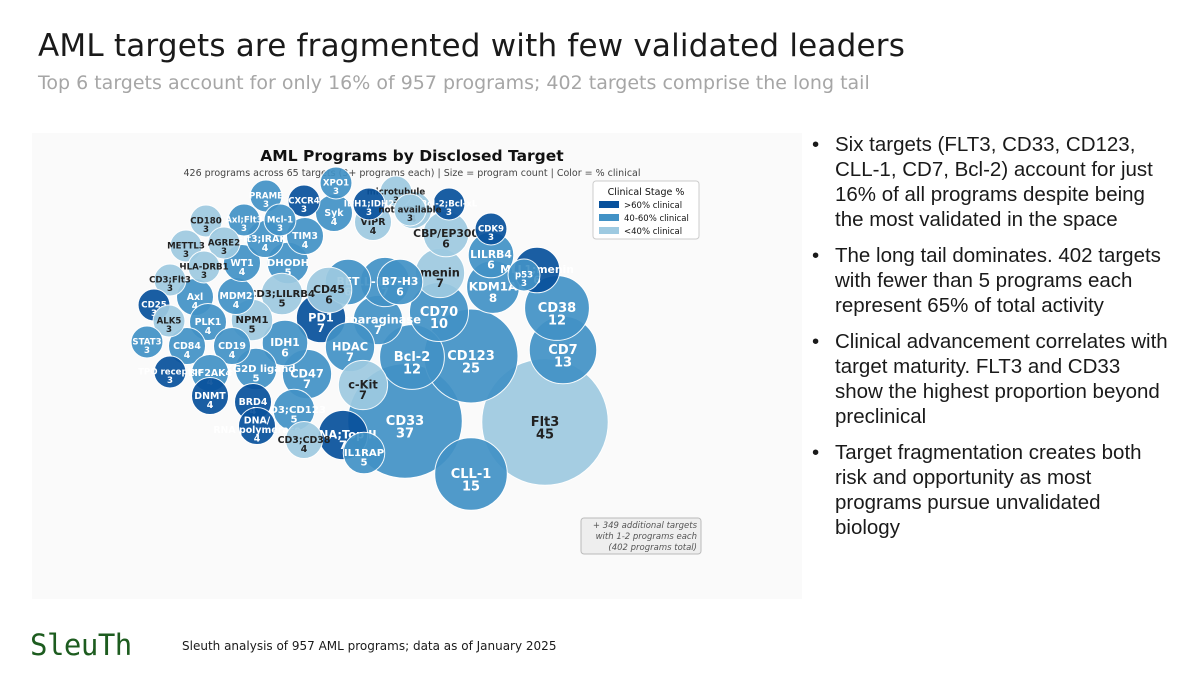  Describe the element at coordinates (656, 219) in the screenshot. I see `legend-label-mid: 40-60% clinical` at that location.